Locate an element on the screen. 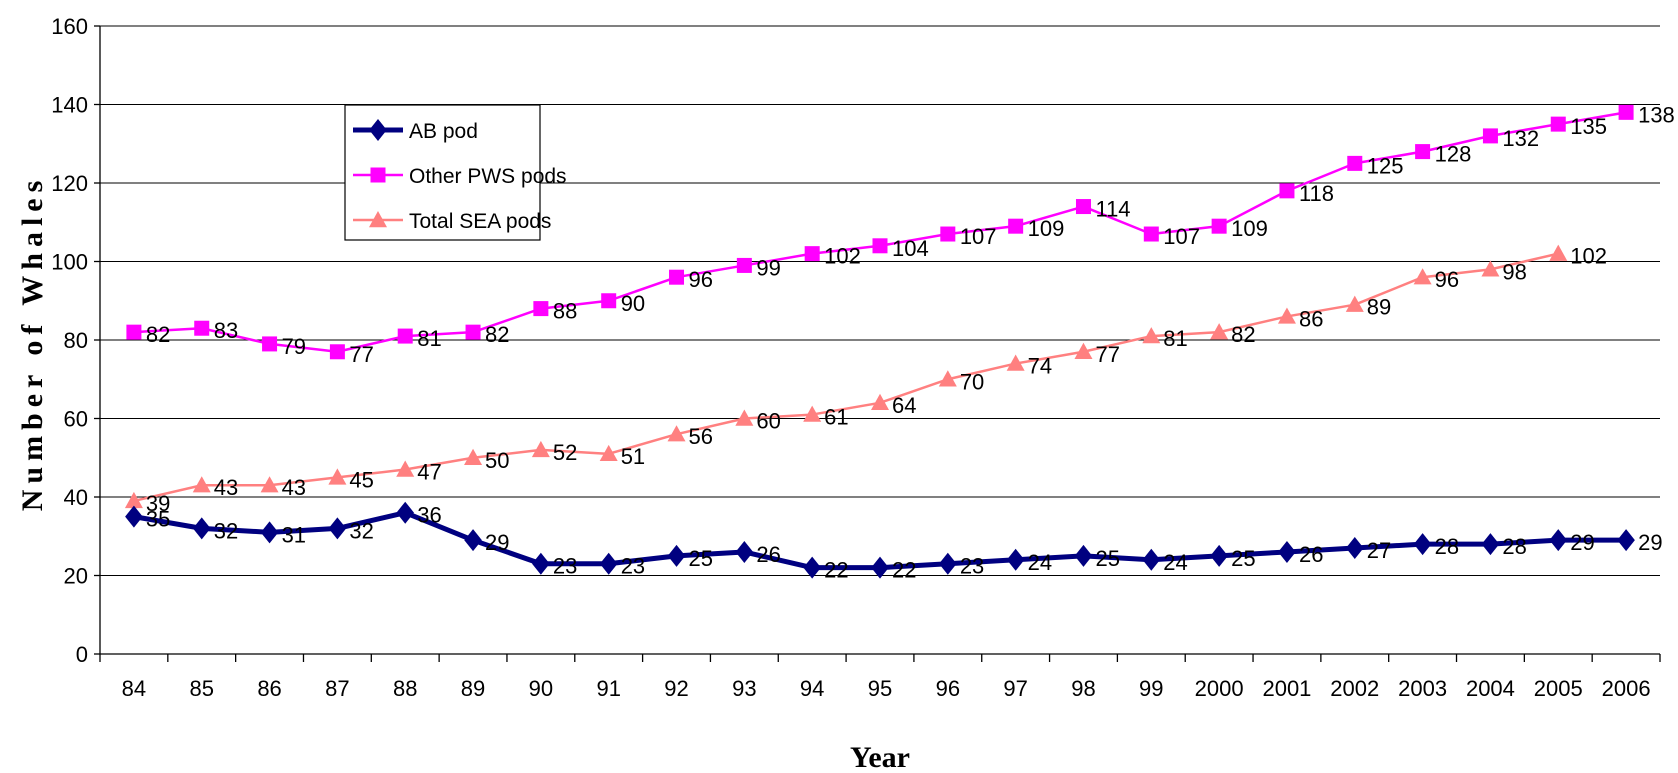  legend-label-total-sea-pods: Total SEA pods is located at coordinates (480, 221).